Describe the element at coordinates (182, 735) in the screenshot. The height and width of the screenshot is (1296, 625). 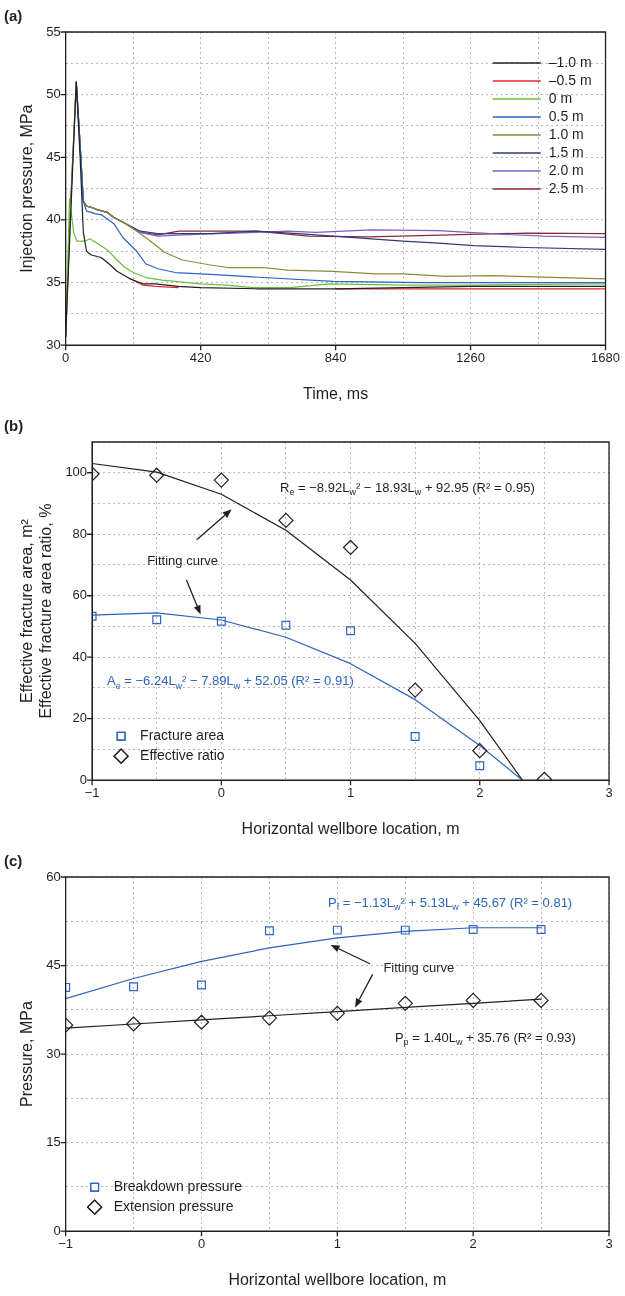
I see `legend-label: Fracture area` at that location.